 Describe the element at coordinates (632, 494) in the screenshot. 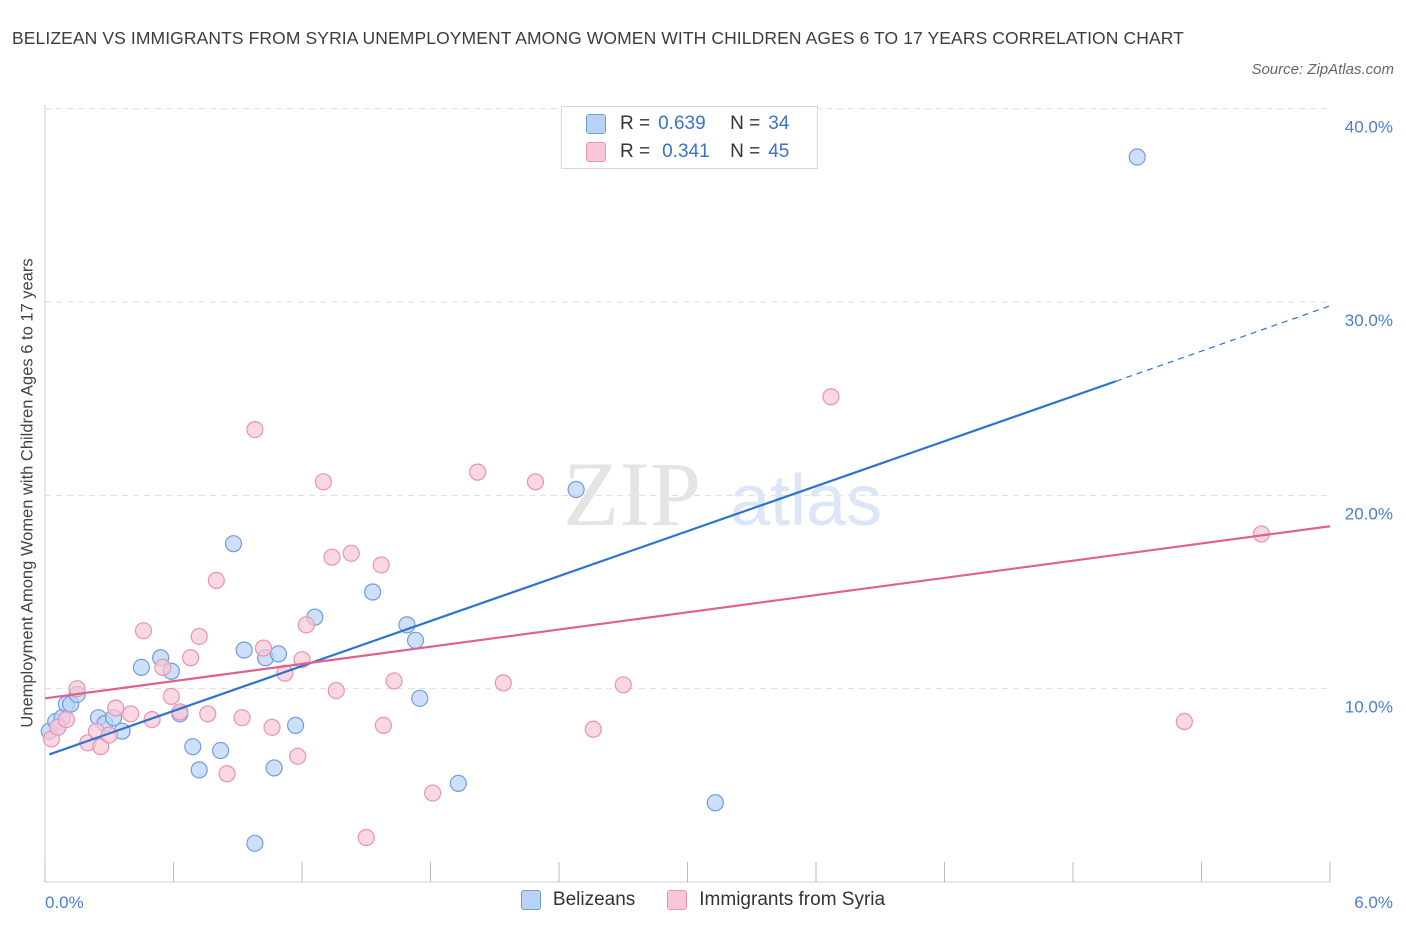

I see `watermark-zip: ZIP` at that location.